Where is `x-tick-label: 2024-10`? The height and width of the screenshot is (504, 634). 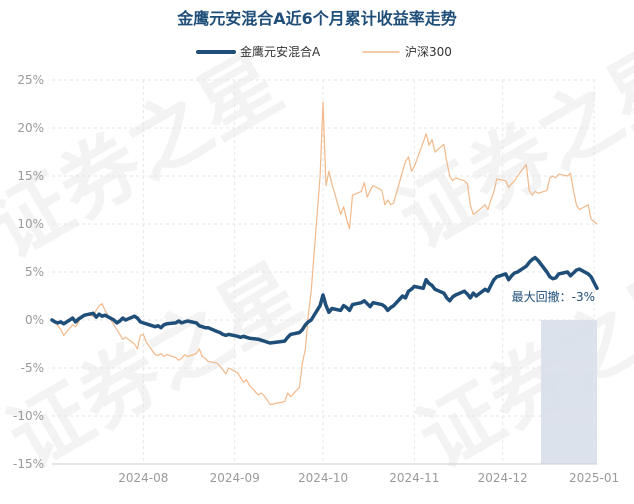 x-tick-label: 2024-10 is located at coordinates (323, 478).